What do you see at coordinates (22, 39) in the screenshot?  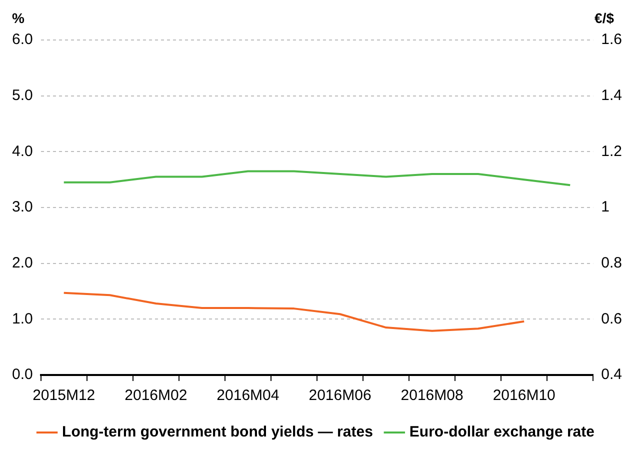 I see `y-tick-label: 6.0` at bounding box center [22, 39].